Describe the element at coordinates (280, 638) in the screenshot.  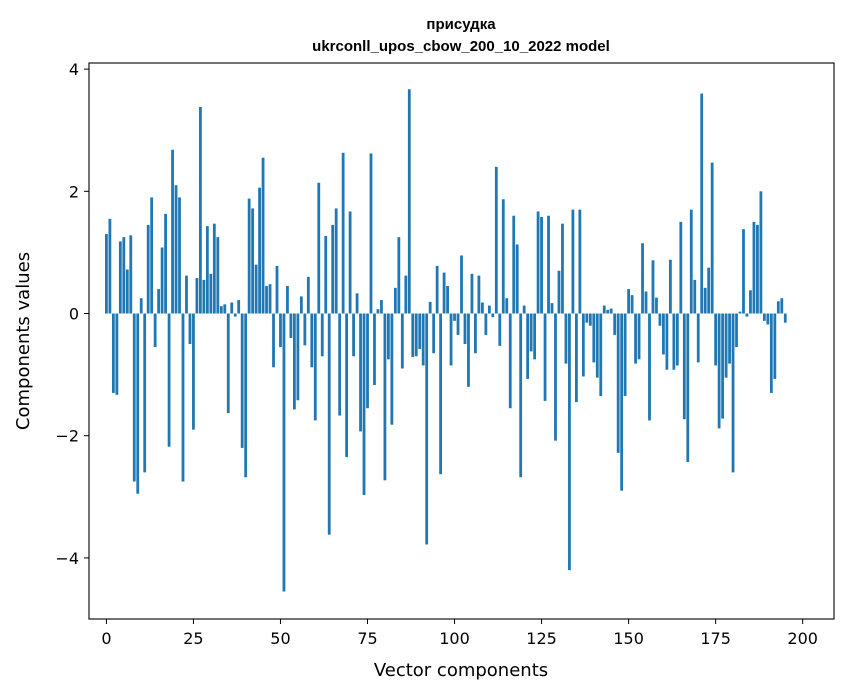
I see `x-tick-label: 50` at that location.